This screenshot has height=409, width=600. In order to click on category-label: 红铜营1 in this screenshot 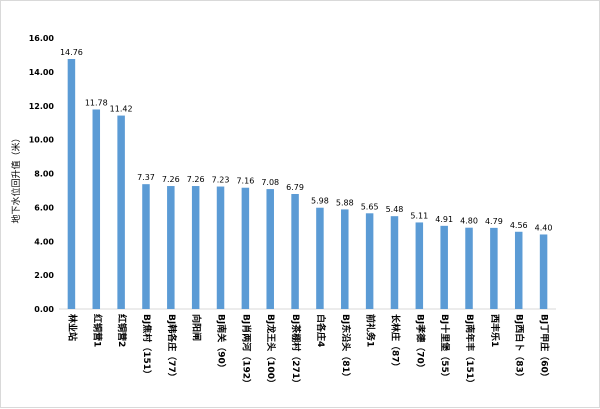, I will do `click(97, 330)`.